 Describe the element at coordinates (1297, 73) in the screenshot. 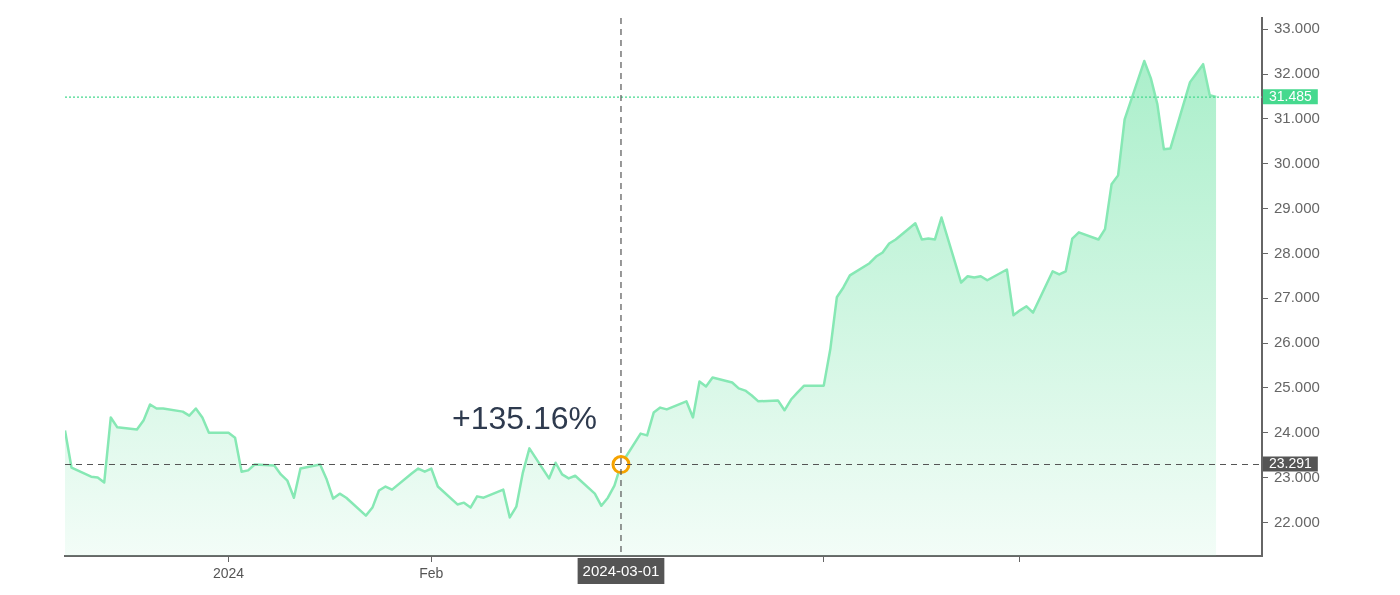

I see `y-tick-label: 32.000` at that location.